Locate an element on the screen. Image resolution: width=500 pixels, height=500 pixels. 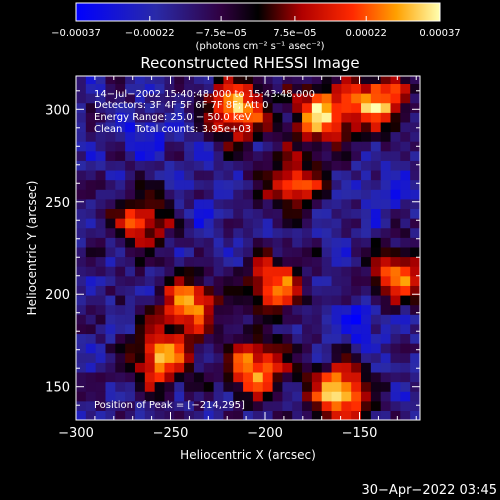
colorbar-ticks is located at coordinates (258, 18).